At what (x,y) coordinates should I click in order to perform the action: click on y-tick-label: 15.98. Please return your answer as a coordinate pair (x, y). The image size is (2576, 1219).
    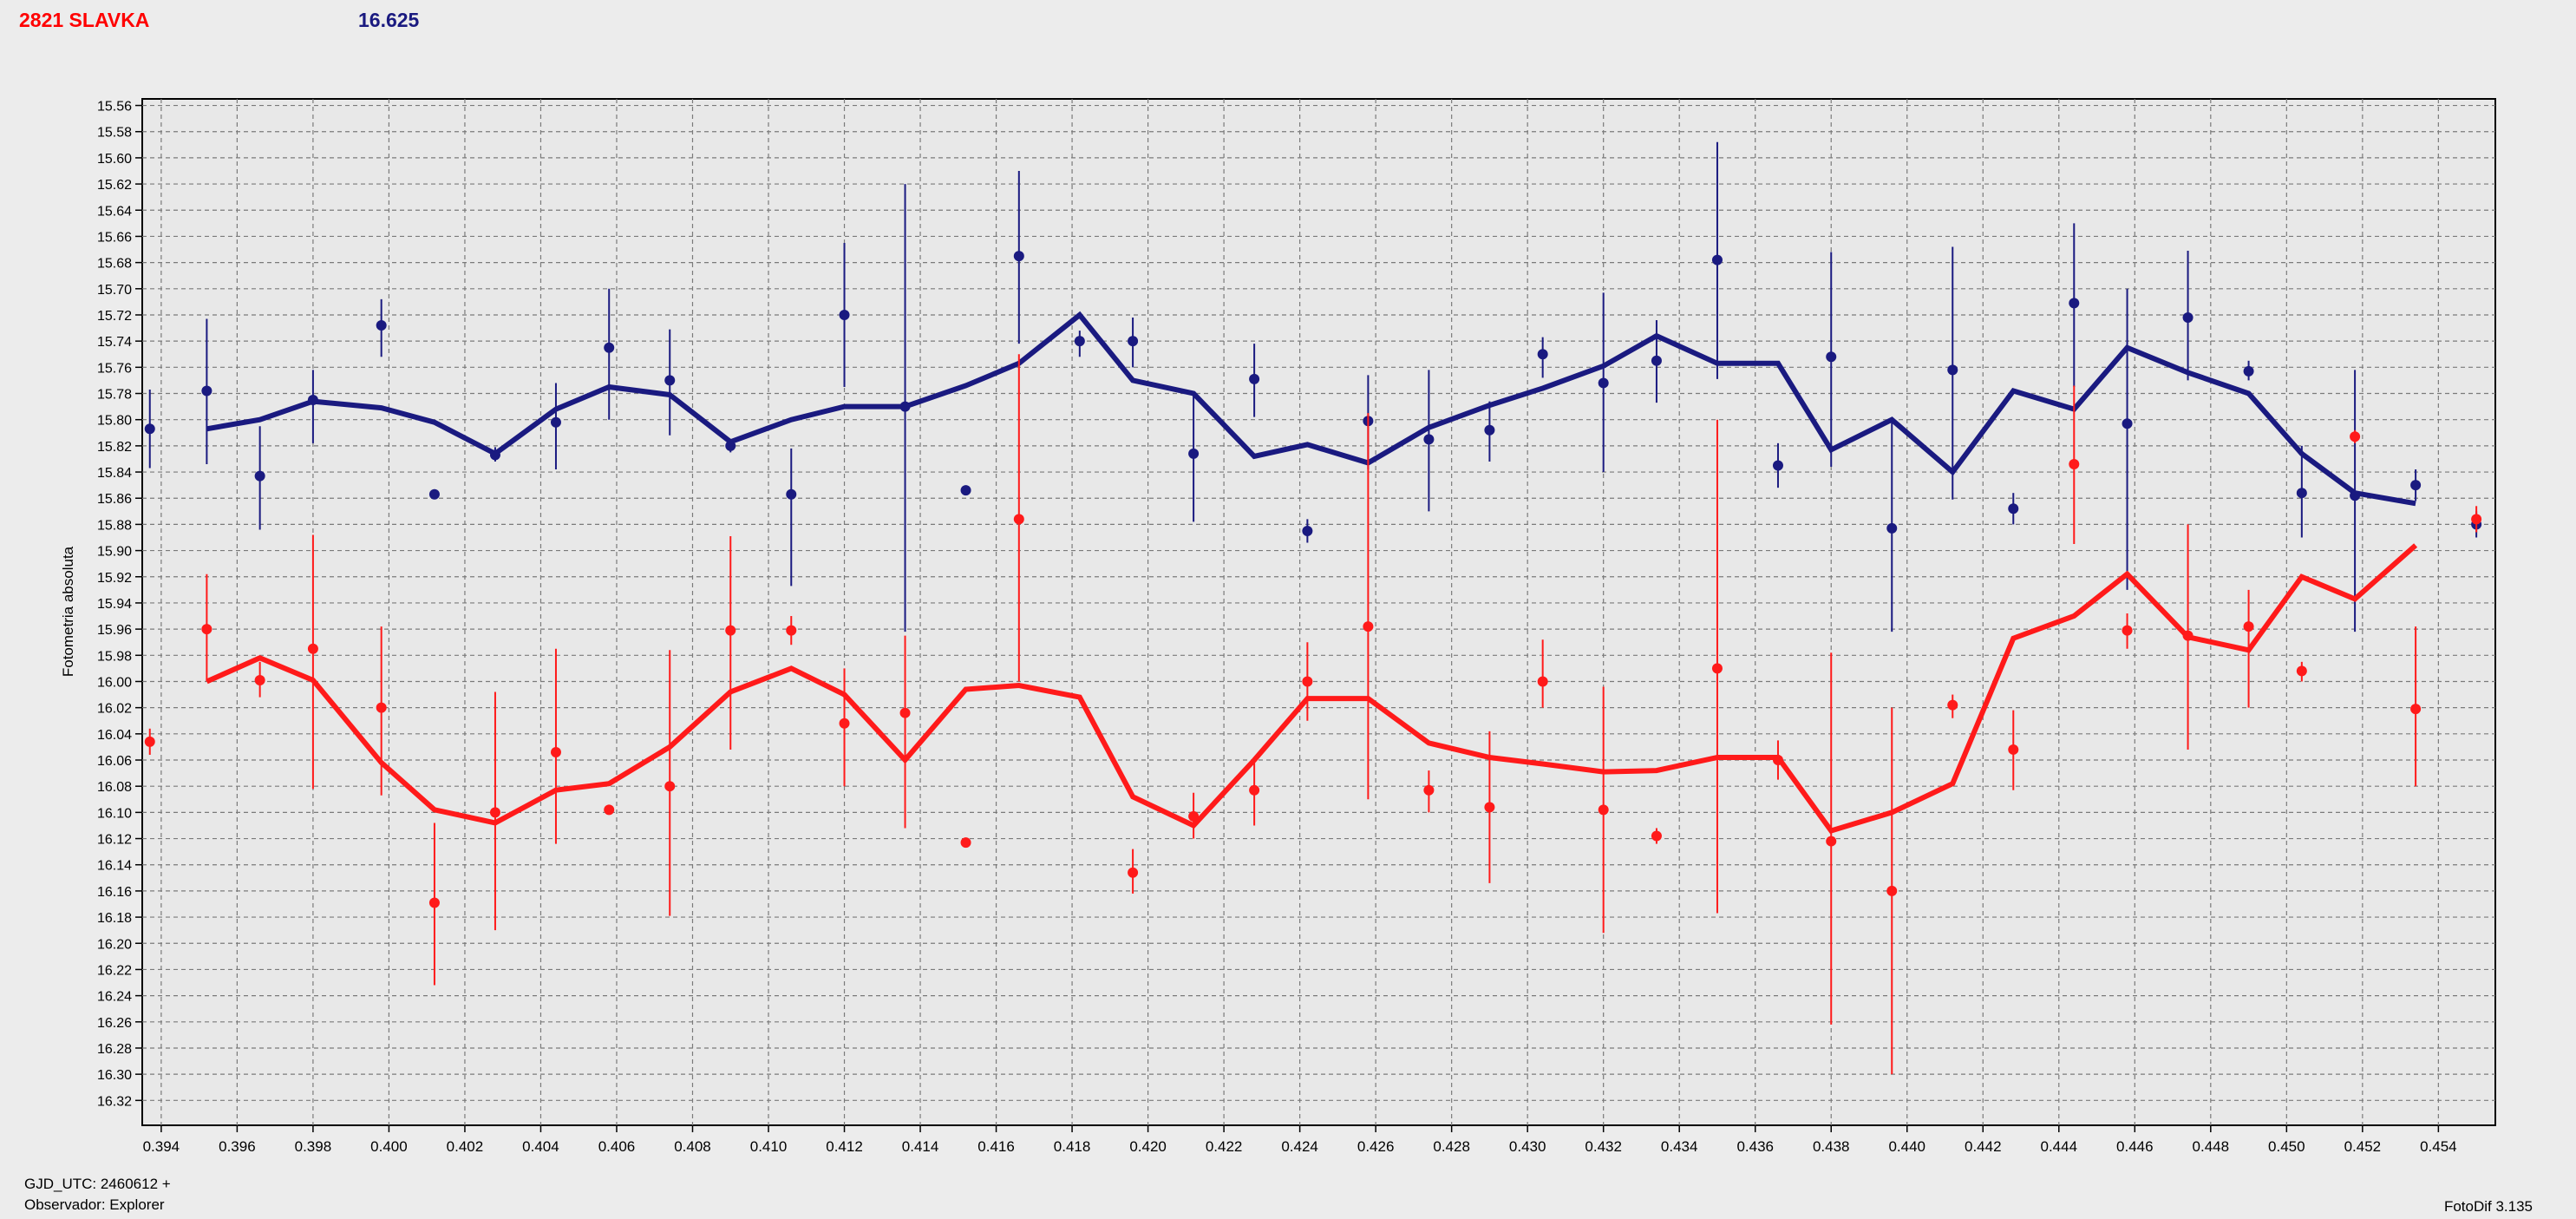
    Looking at the image, I should click on (114, 657).